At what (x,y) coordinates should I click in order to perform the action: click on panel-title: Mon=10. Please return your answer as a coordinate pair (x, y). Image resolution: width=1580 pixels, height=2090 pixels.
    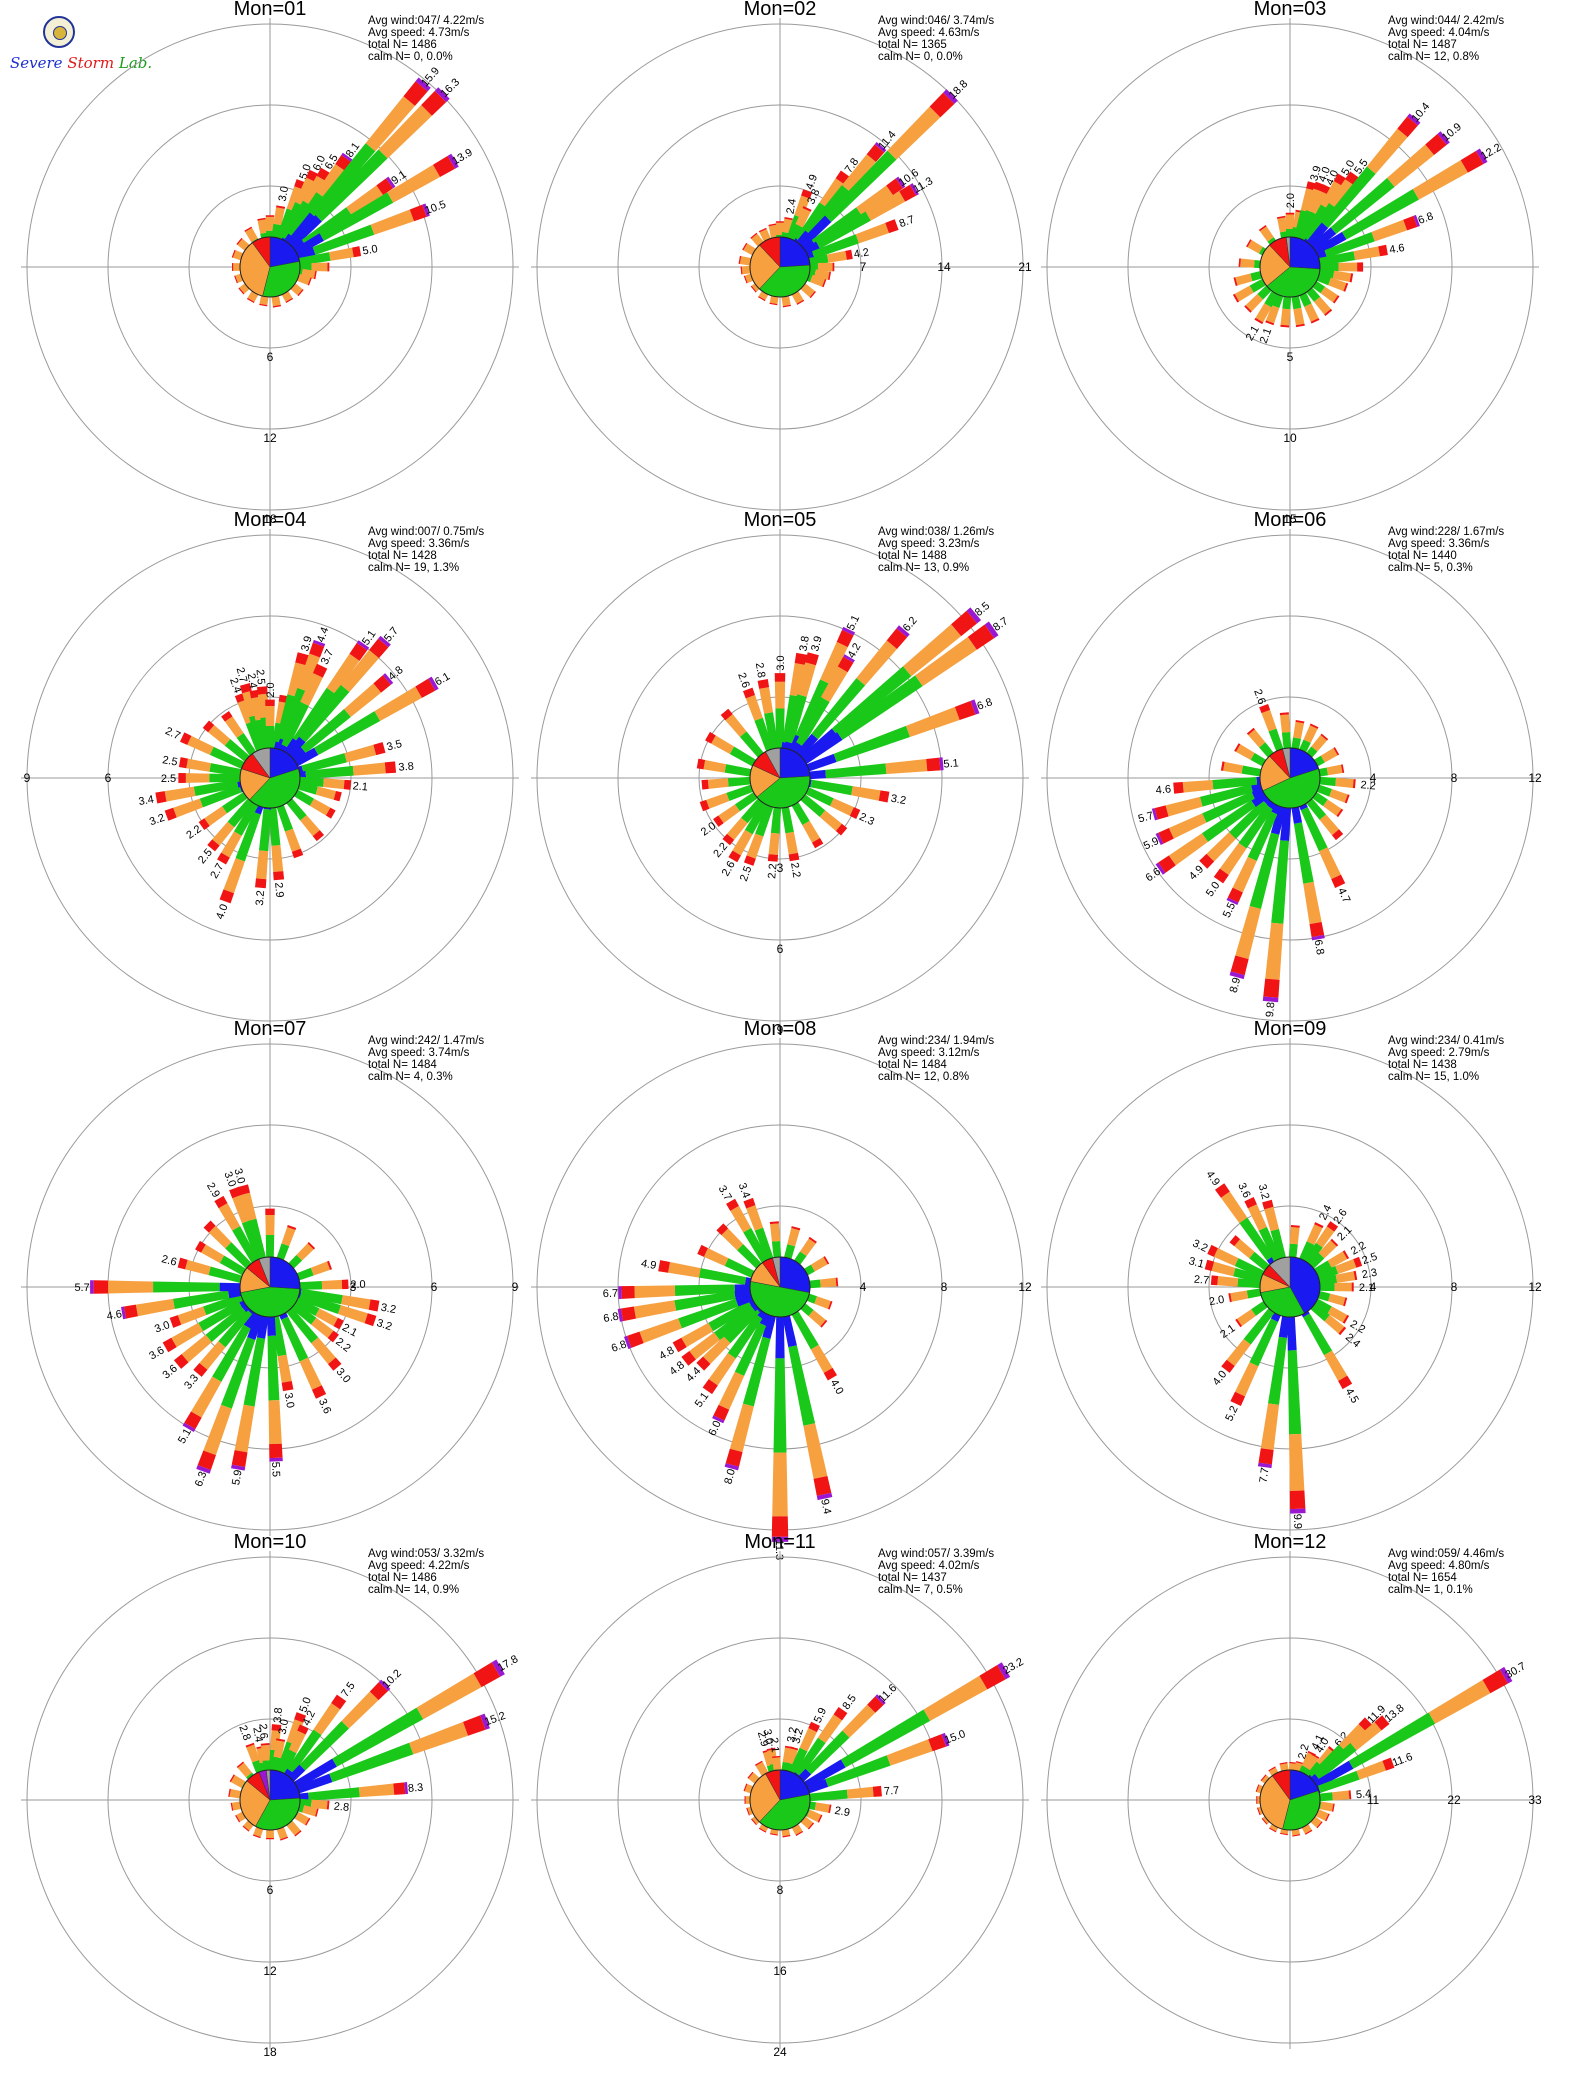
    Looking at the image, I should click on (270, 1542).